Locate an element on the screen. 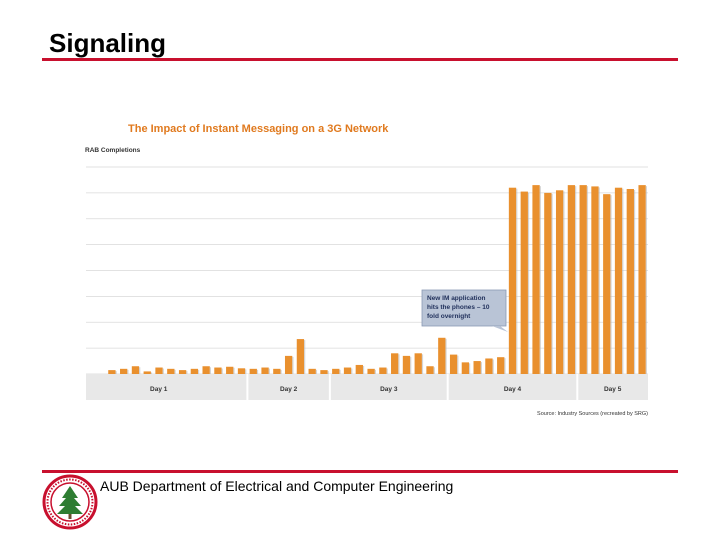  day-labels: Day 1 Day 2 Day 3 Day 4 Day 5 is located at coordinates (386, 389).